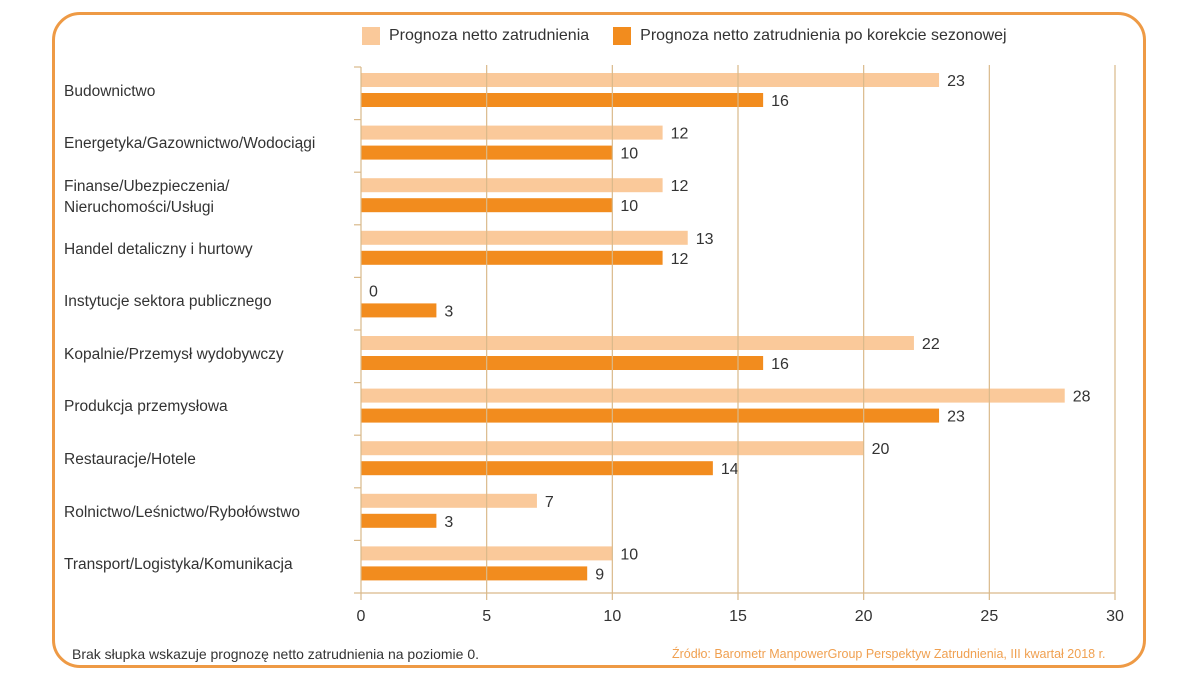 The image size is (1200, 675). I want to click on category-label-line: Transport/Logistyka/Komunikacja, so click(178, 565).